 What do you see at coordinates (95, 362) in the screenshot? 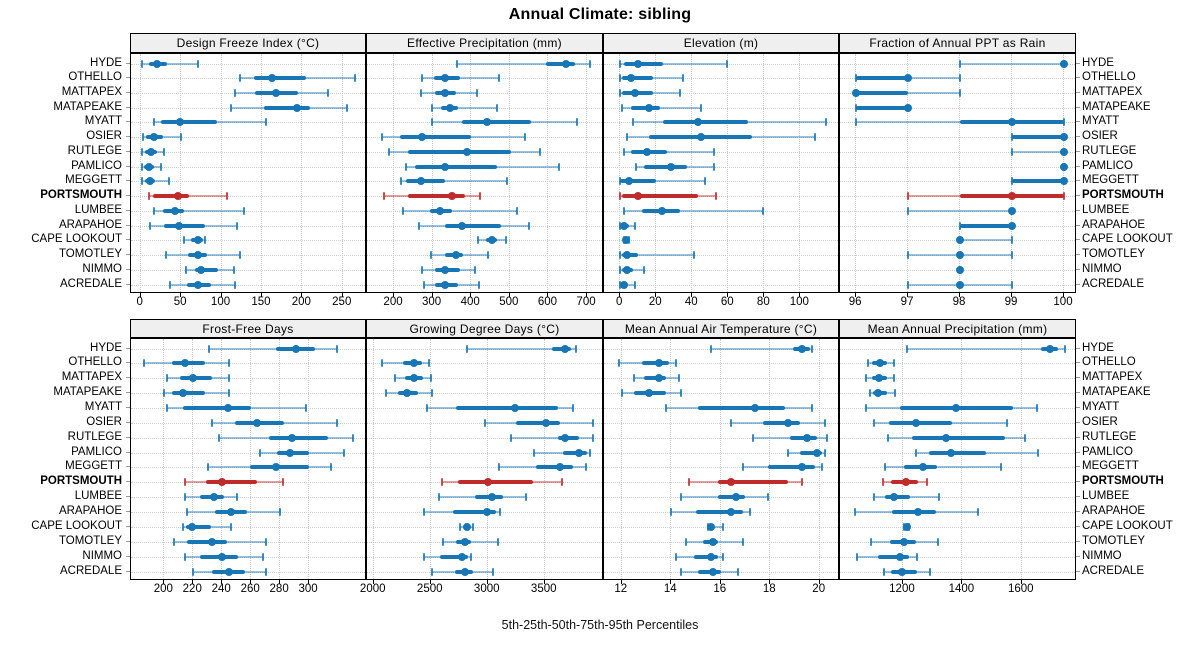
I see `series-label-left: OTHELLO` at bounding box center [95, 362].